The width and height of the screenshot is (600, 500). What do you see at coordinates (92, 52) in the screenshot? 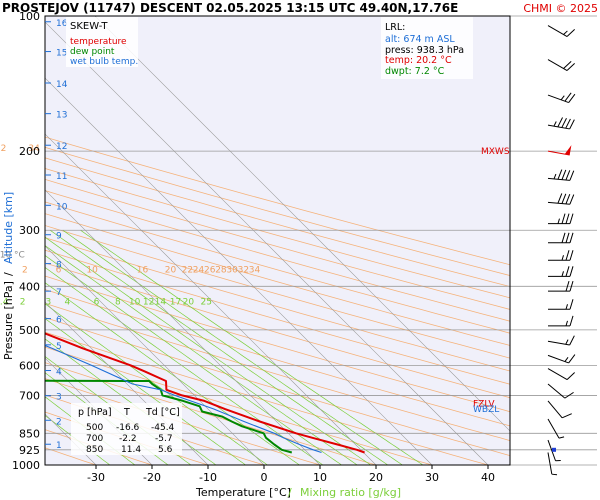
I see `legend-dewpoint: dew point` at bounding box center [92, 52].